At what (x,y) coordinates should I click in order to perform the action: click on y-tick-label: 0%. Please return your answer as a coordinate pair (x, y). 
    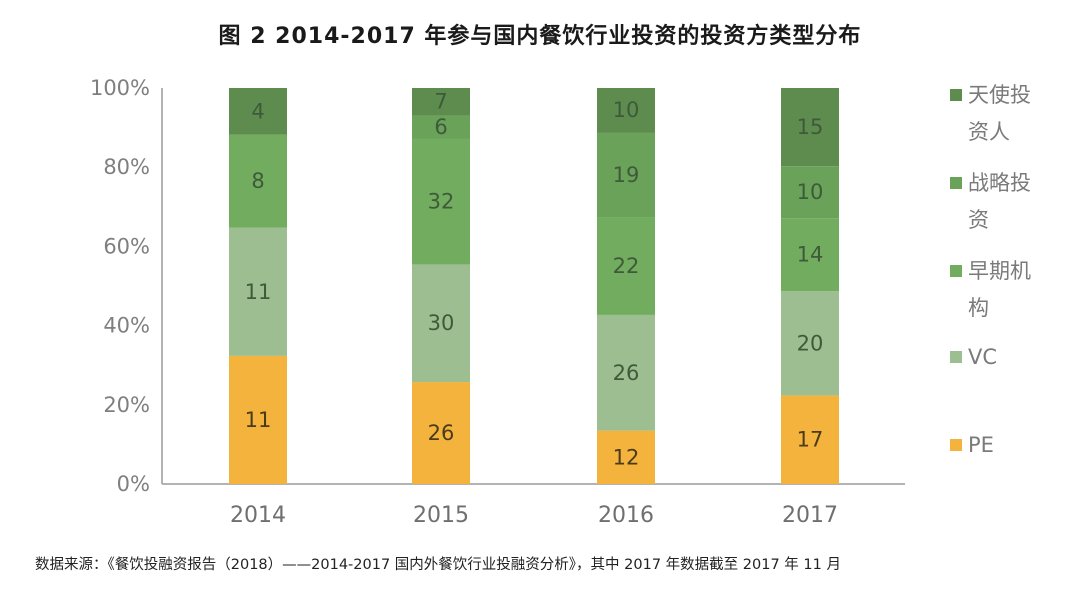
    Looking at the image, I should click on (133, 484).